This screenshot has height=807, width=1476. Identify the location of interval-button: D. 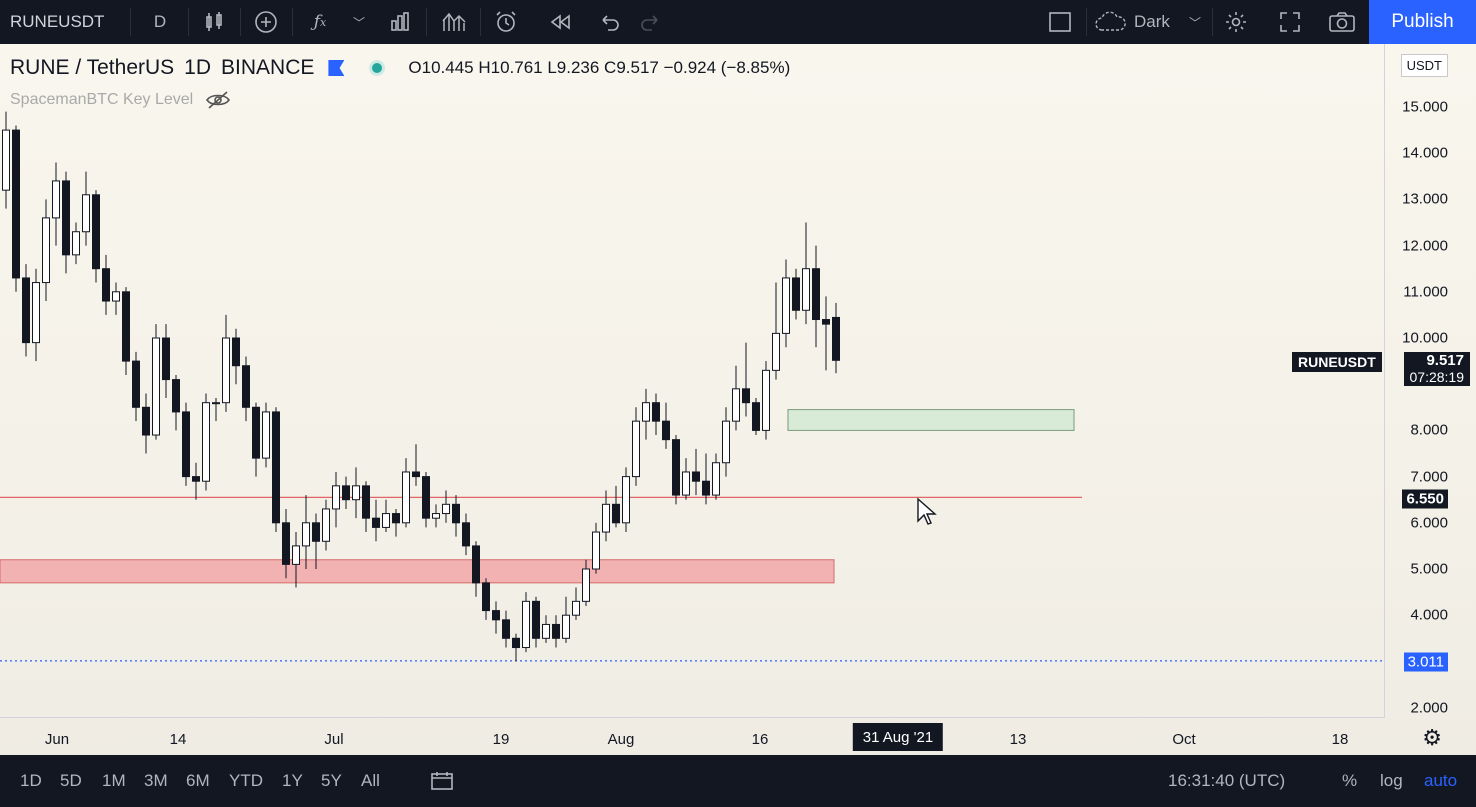
(160, 21).